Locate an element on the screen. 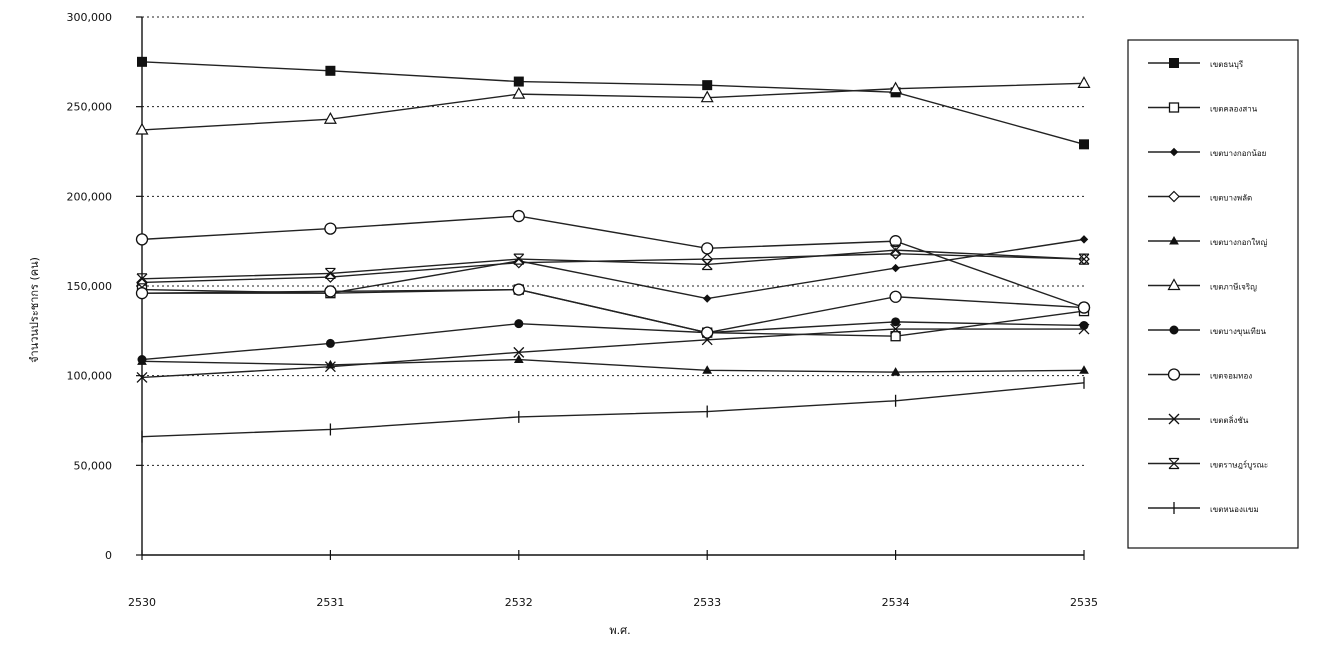  legend-item: เขตจอมทอง is located at coordinates (1200, 374).